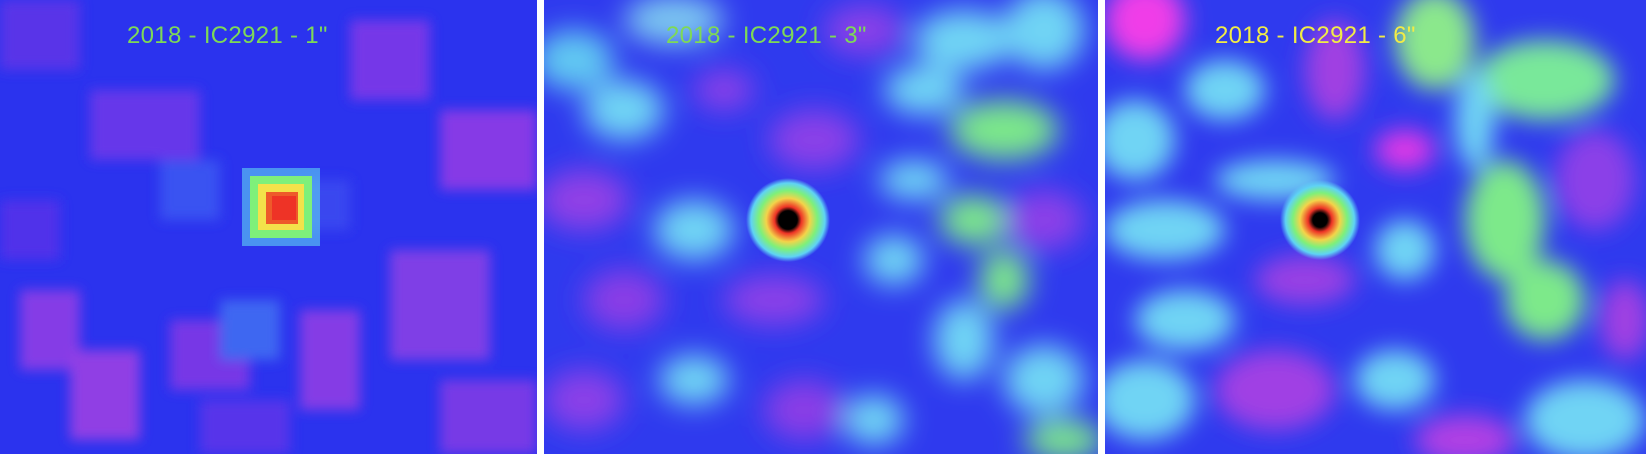 The image size is (1646, 454). What do you see at coordinates (1315, 35) in the screenshot?
I see `panel-label: 2018 - IC2921 - 6"` at bounding box center [1315, 35].